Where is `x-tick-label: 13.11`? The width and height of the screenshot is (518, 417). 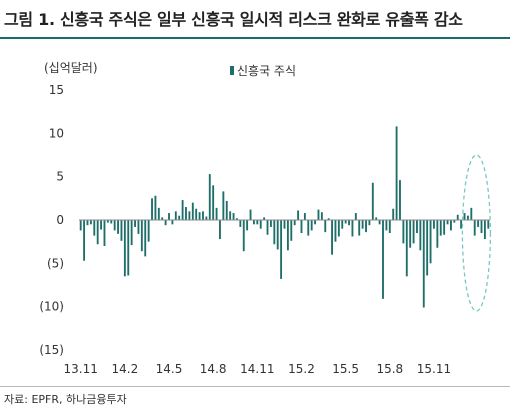
x-tick-label: 13.11 is located at coordinates (81, 369).